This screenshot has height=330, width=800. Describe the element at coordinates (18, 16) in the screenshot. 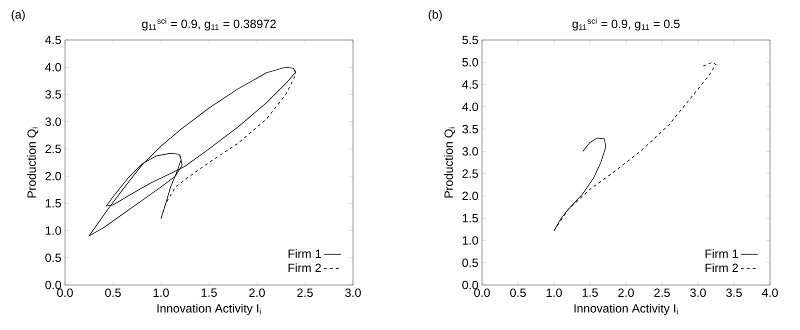

I see `text: (a)` at that location.